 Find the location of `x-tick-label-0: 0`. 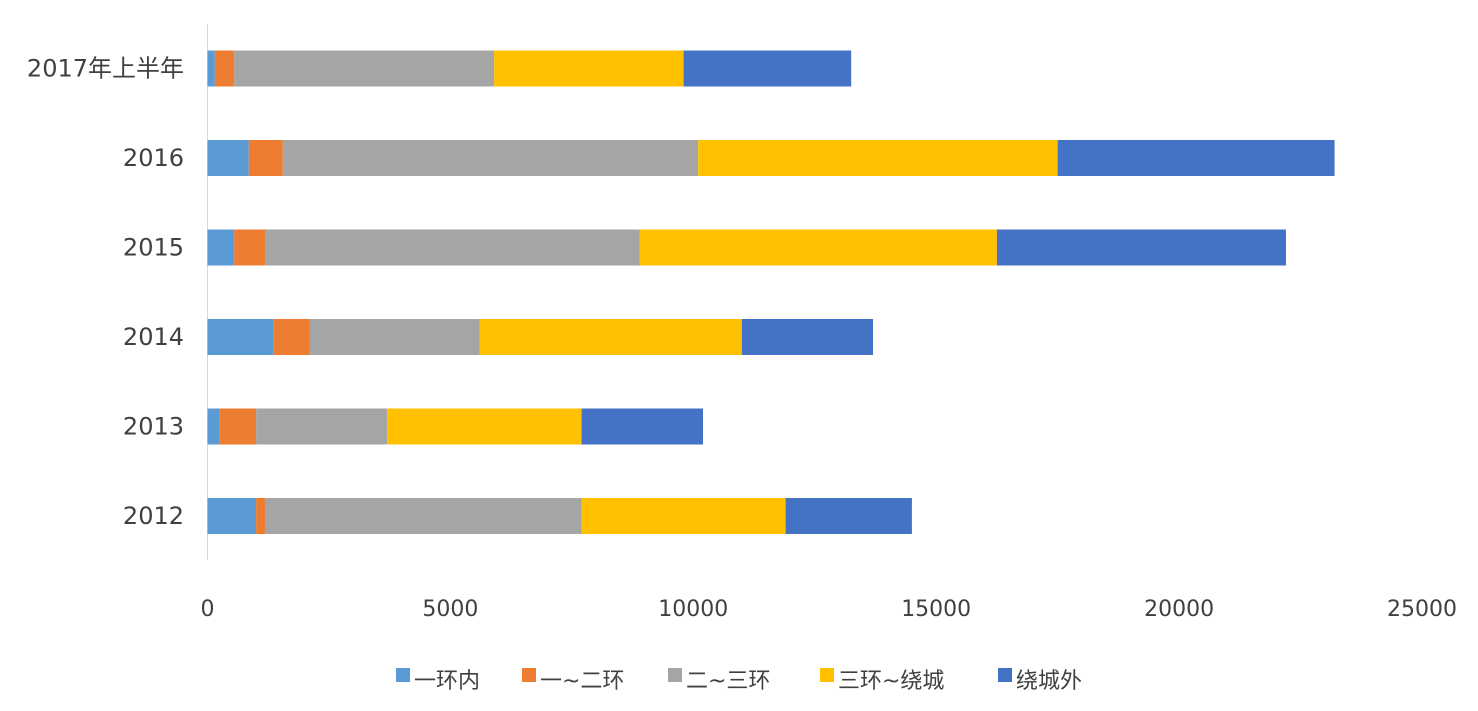

x-tick-label-0: 0 is located at coordinates (208, 609).